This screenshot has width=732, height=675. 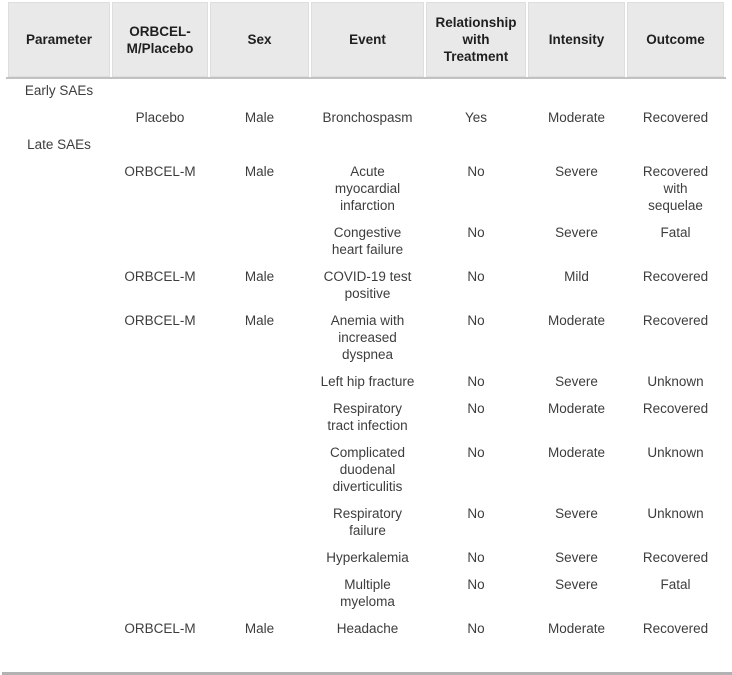 What do you see at coordinates (160, 117) in the screenshot?
I see `cell-group: Placebo` at bounding box center [160, 117].